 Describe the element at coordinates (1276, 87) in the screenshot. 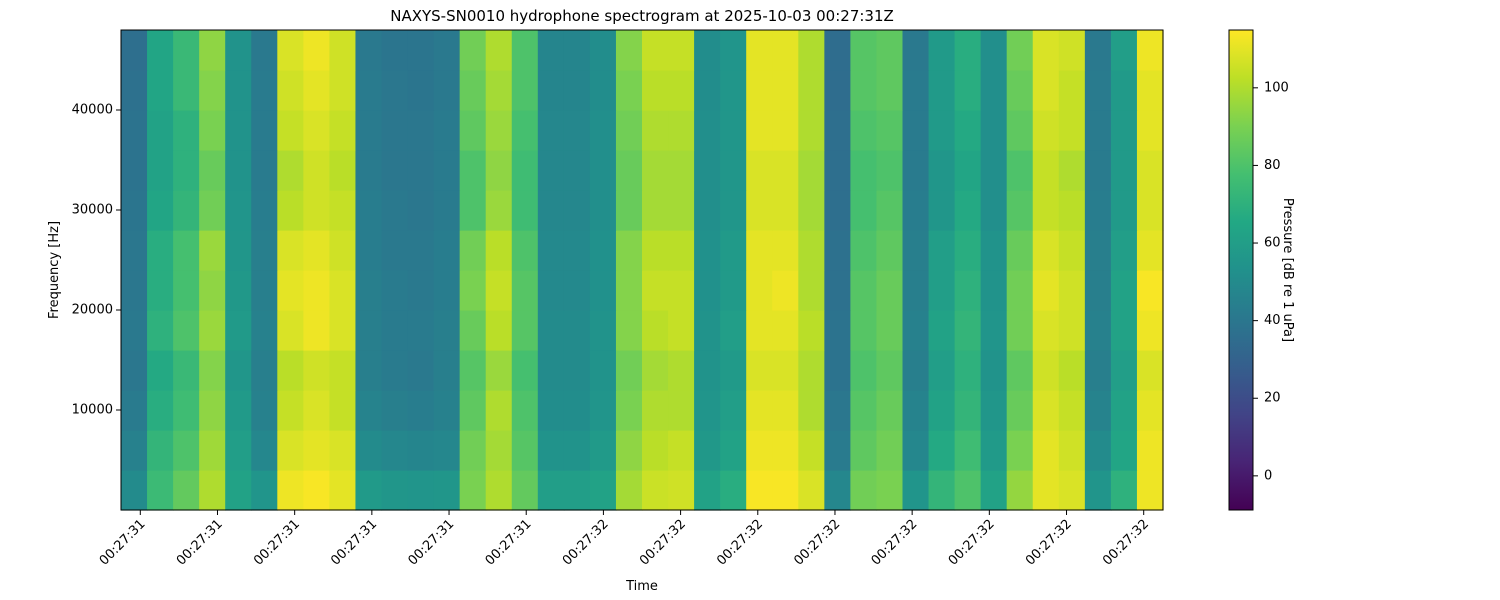

I see `colorbar-tick-label: 100` at that location.